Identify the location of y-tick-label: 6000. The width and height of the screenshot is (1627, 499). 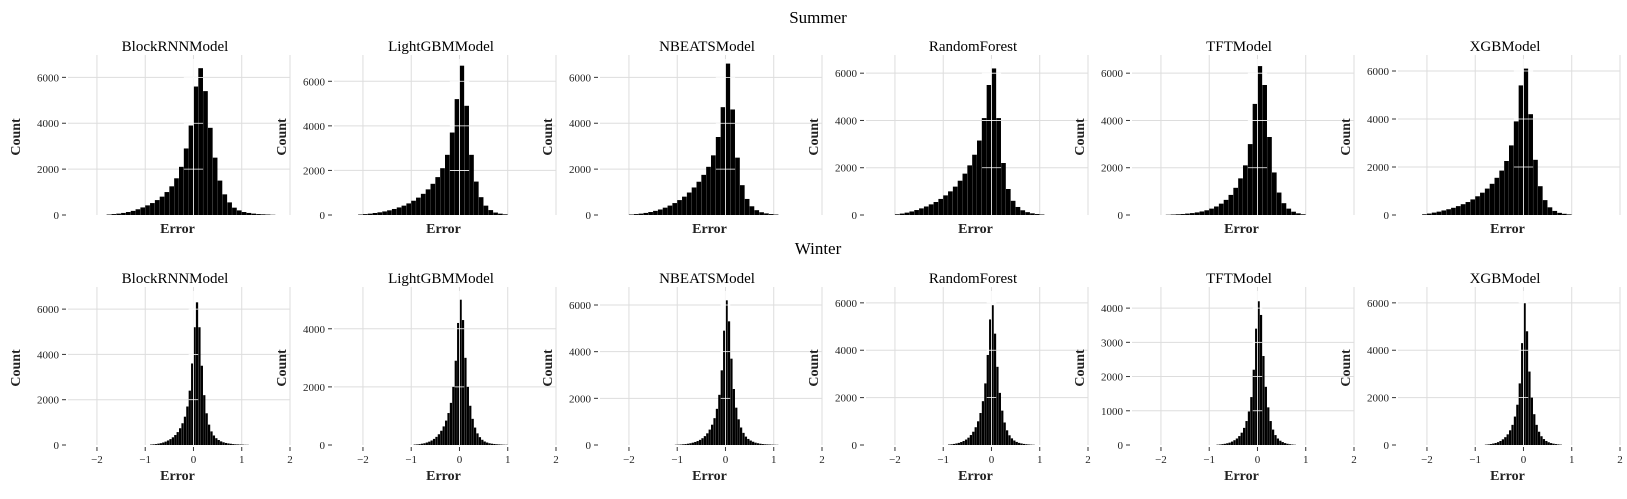
(846, 74).